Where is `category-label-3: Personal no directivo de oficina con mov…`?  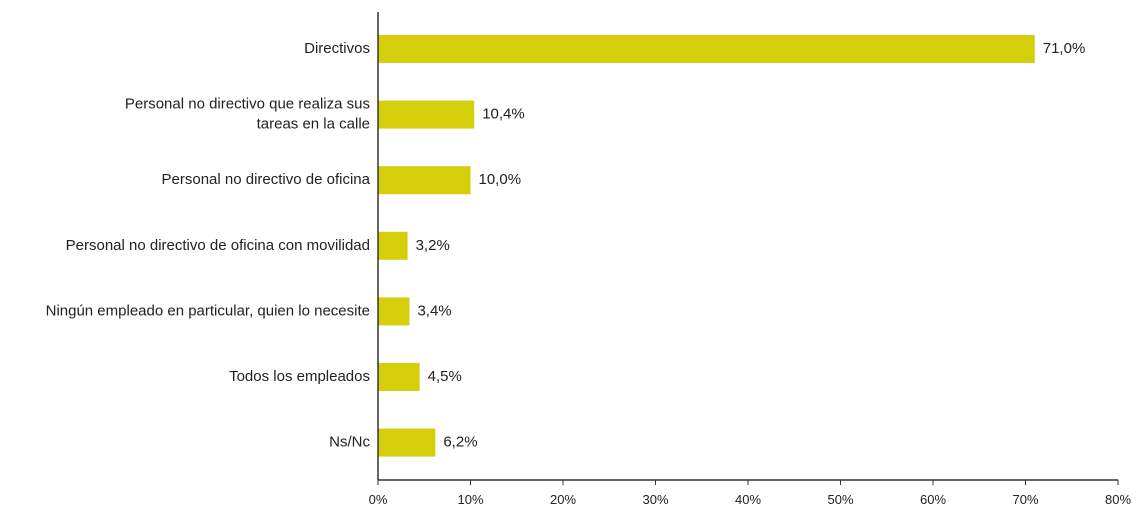
category-label-3: Personal no directivo de oficina con mov… is located at coordinates (218, 245).